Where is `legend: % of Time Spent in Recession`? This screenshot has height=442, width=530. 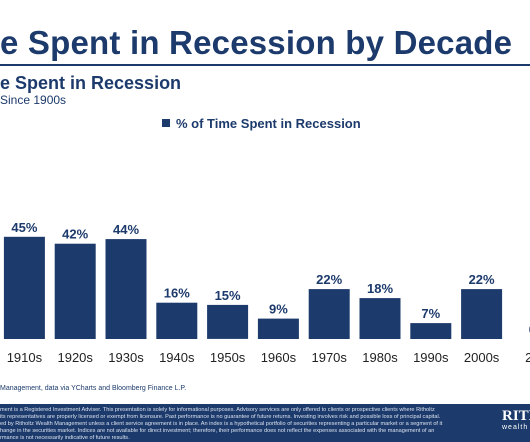
legend: % of Time Spent in Recession is located at coordinates (261, 123).